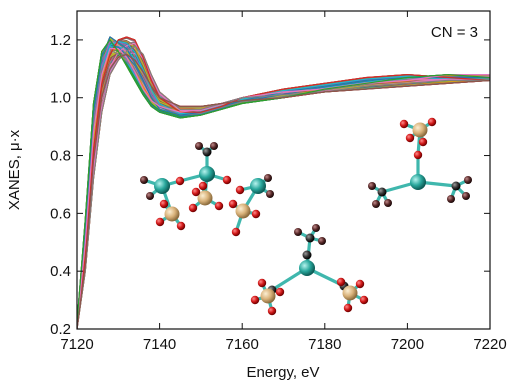  Describe the element at coordinates (282, 372) in the screenshot. I see `x-axis-title: Energy, eV` at that location.